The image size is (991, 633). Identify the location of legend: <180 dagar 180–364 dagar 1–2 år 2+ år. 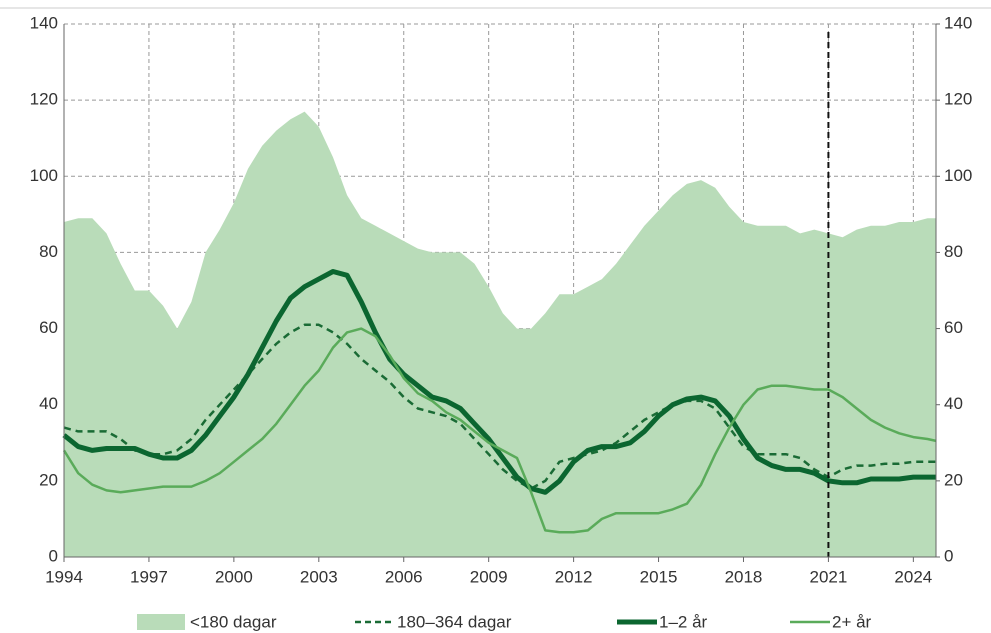
(504, 621).